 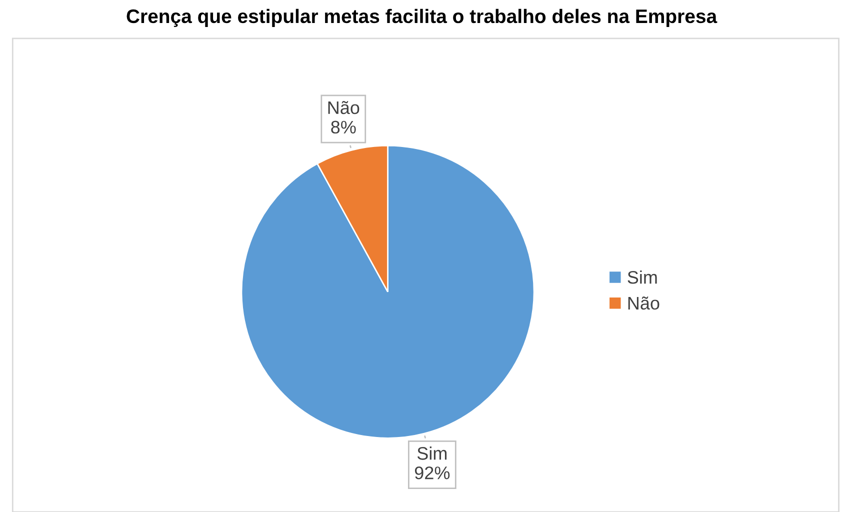 I want to click on data-label: 8%, so click(x=343, y=127).